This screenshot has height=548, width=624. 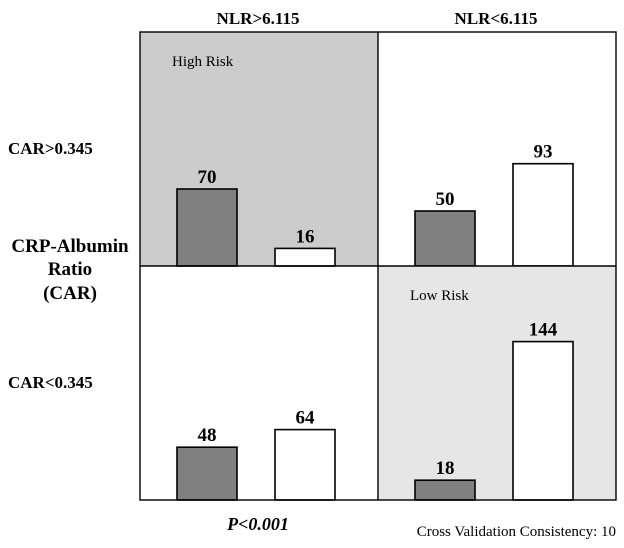 What do you see at coordinates (543, 330) in the screenshot?
I see `data-label-light-cell-3: 144` at bounding box center [543, 330].